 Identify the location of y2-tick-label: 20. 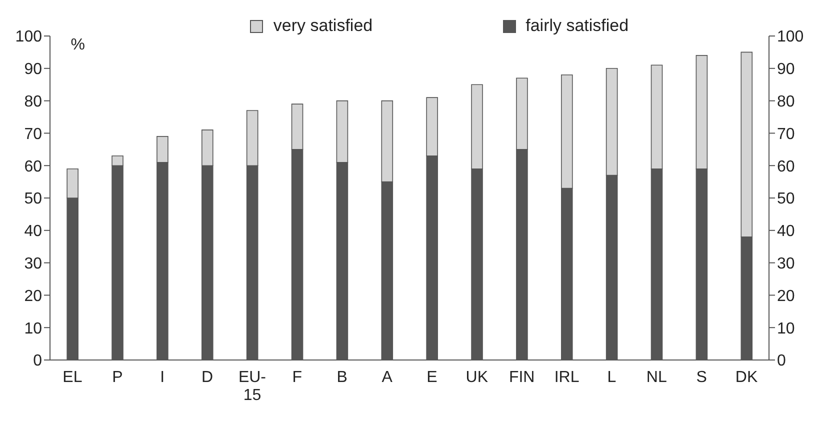
(786, 296).